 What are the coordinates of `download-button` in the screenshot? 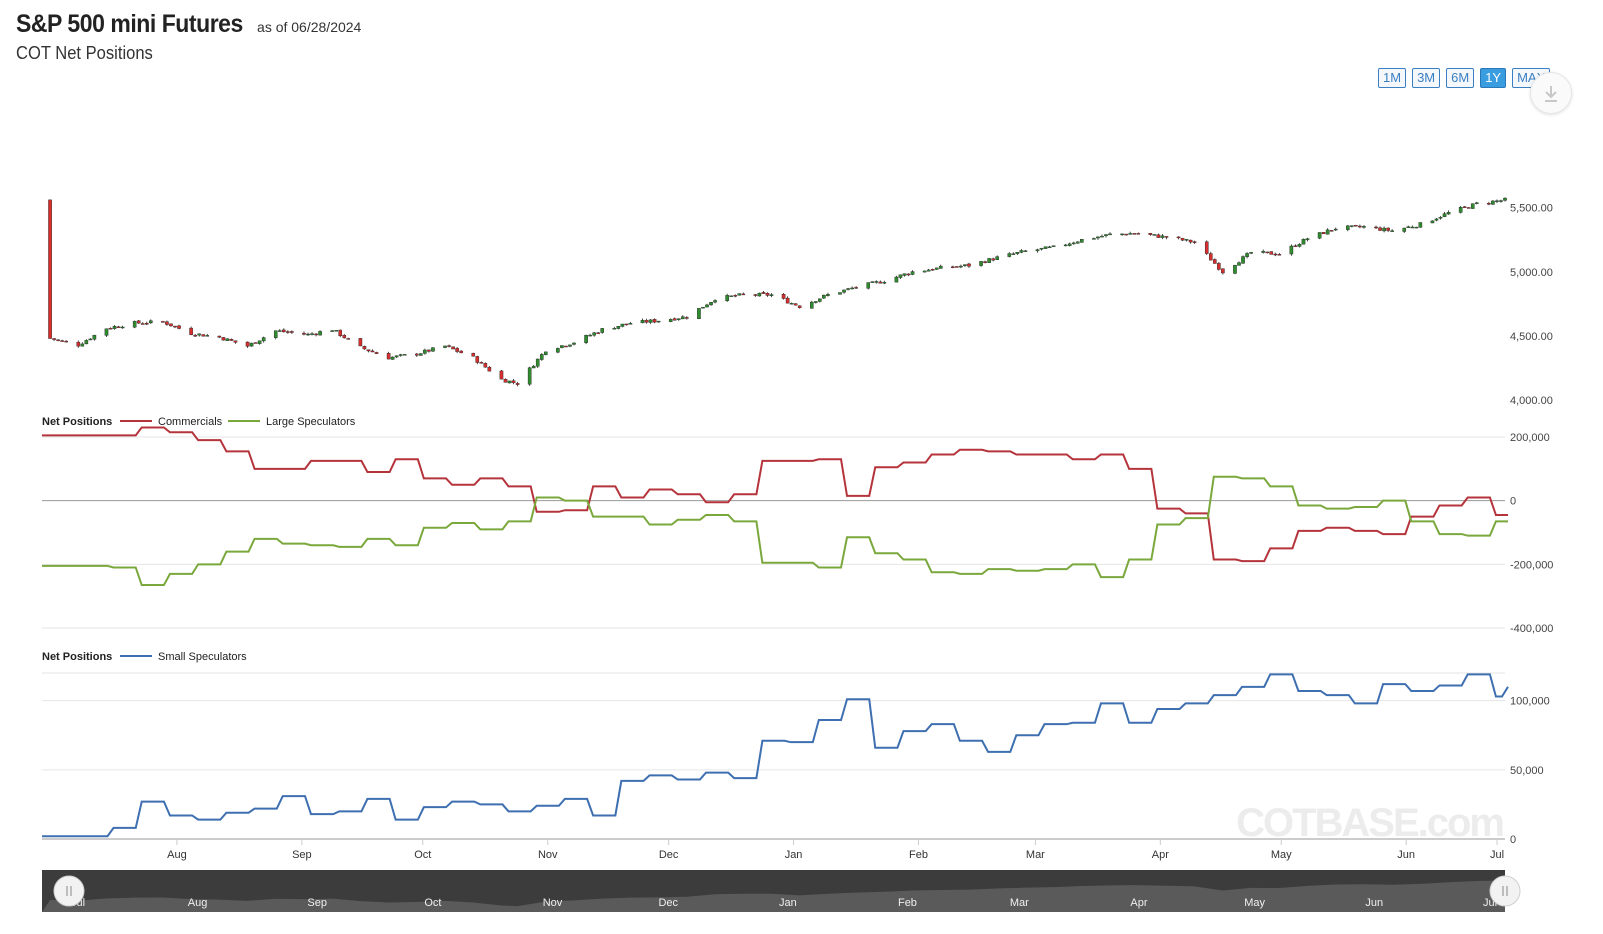 It's located at (1551, 93).